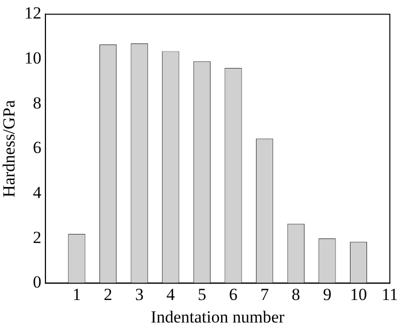 The image size is (400, 328). I want to click on y-tick-label: 4, so click(37, 192).